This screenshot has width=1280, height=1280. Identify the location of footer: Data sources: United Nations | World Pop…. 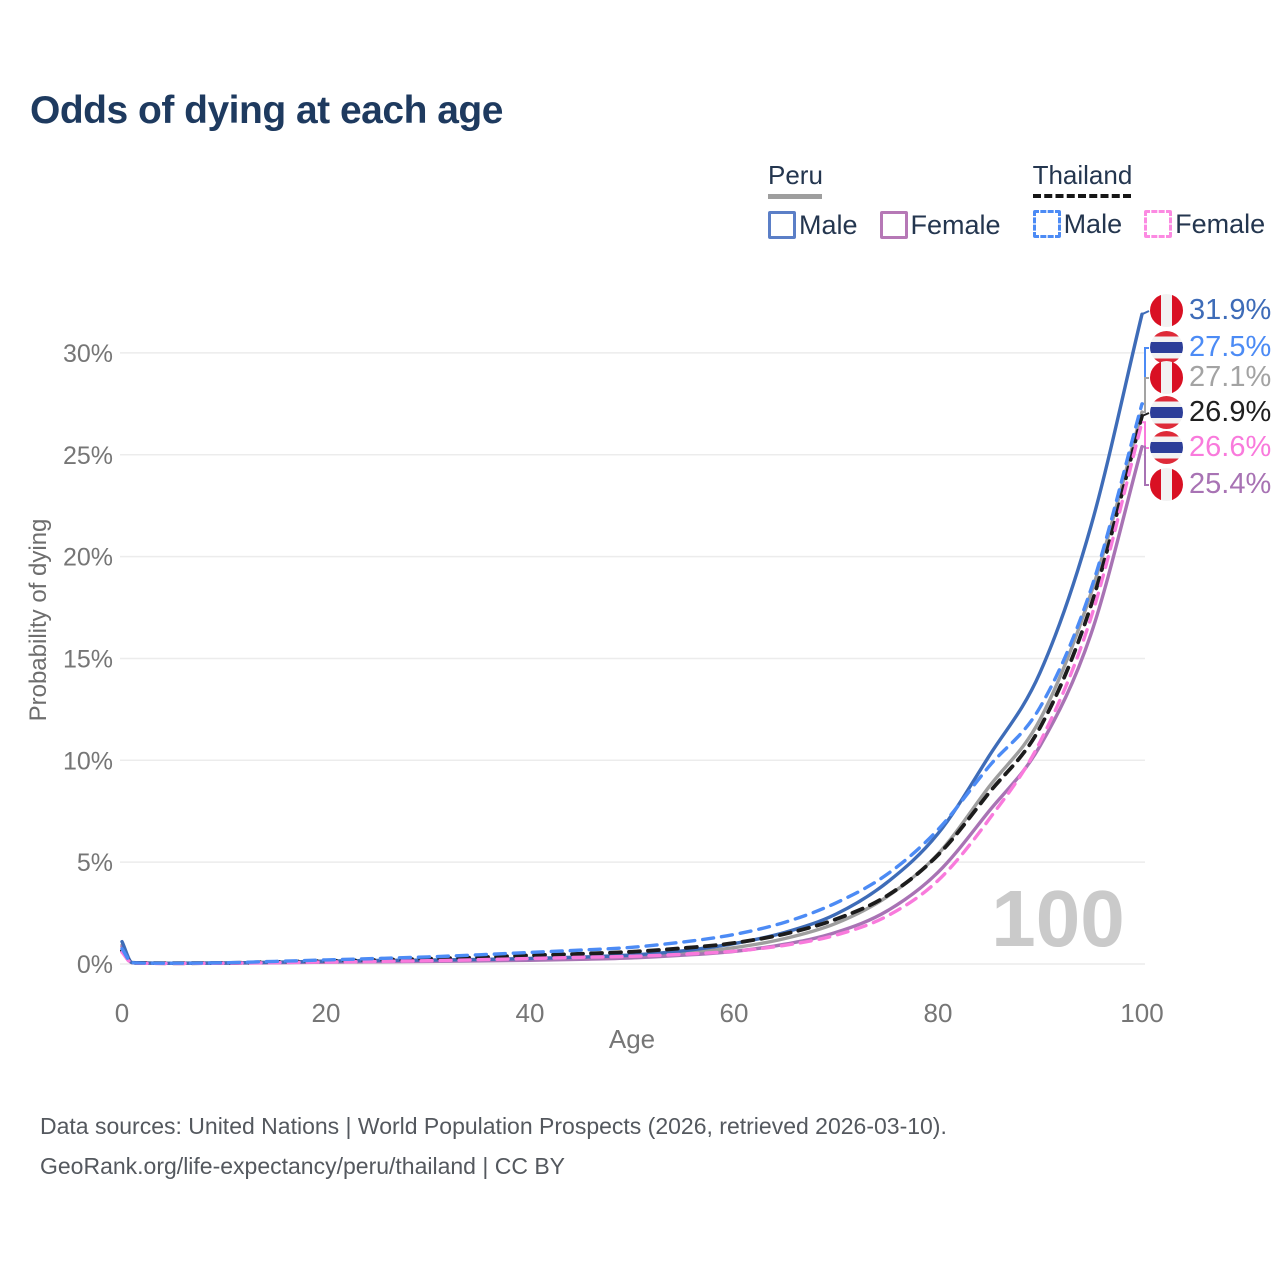
(493, 1146).